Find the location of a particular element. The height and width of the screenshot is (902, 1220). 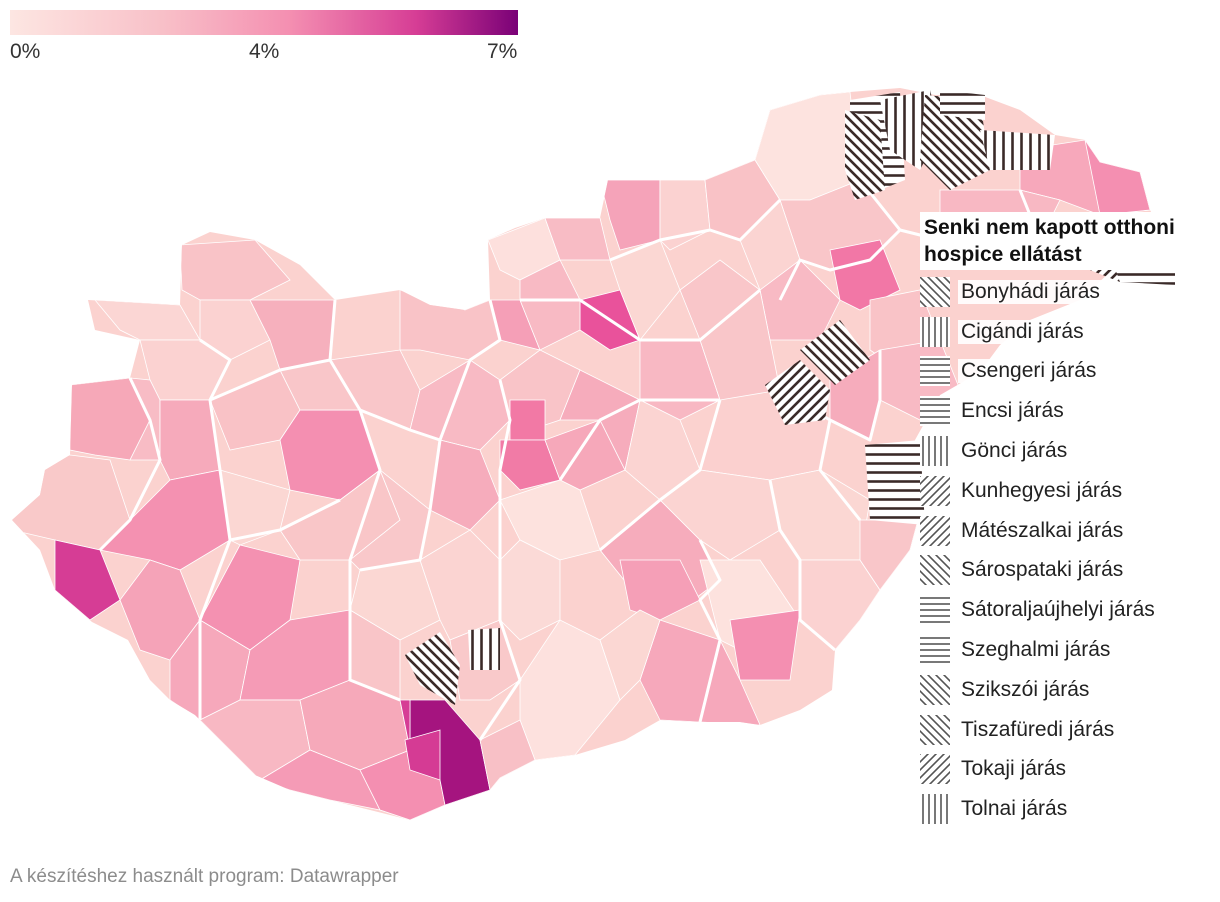

district-tolnai is located at coordinates (484, 649).